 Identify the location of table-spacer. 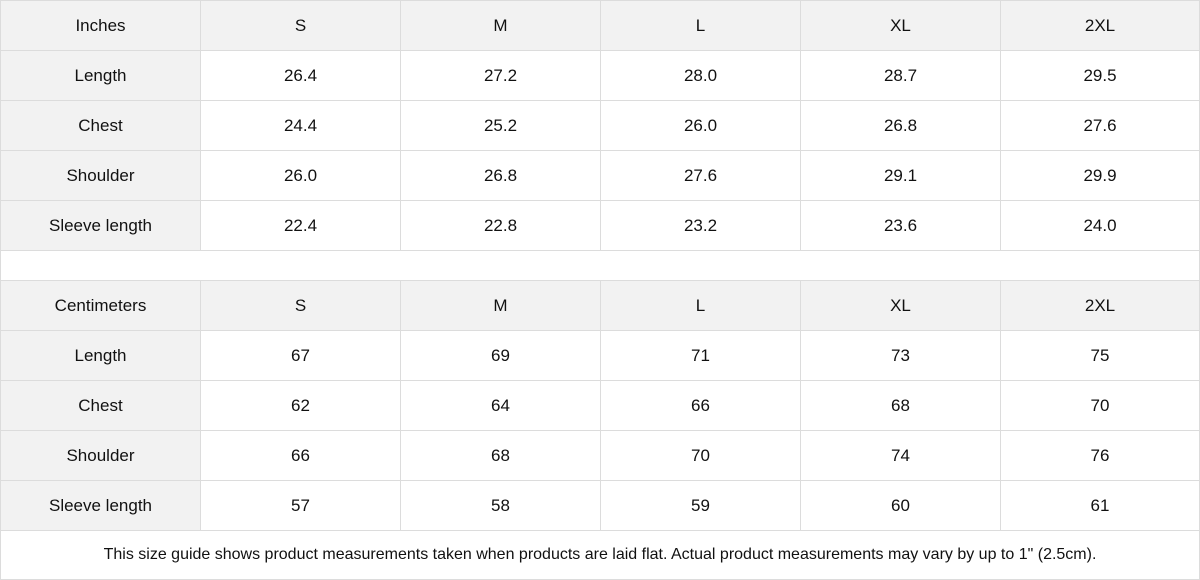
(600, 265).